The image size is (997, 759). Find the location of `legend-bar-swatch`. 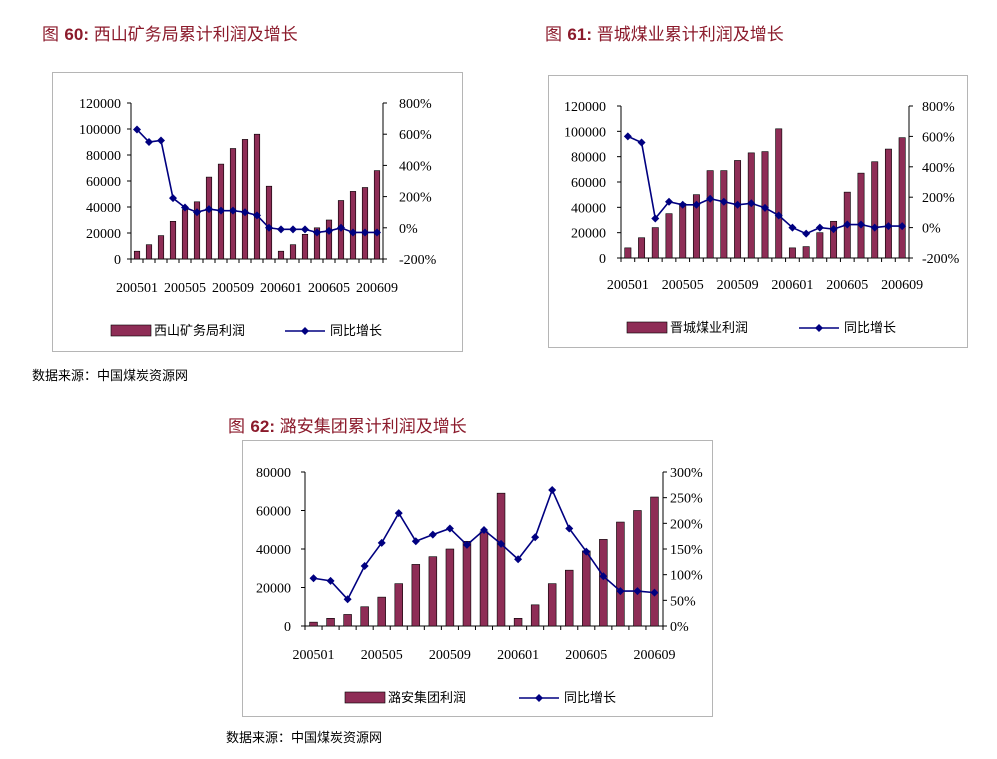

legend-bar-swatch is located at coordinates (647, 327).